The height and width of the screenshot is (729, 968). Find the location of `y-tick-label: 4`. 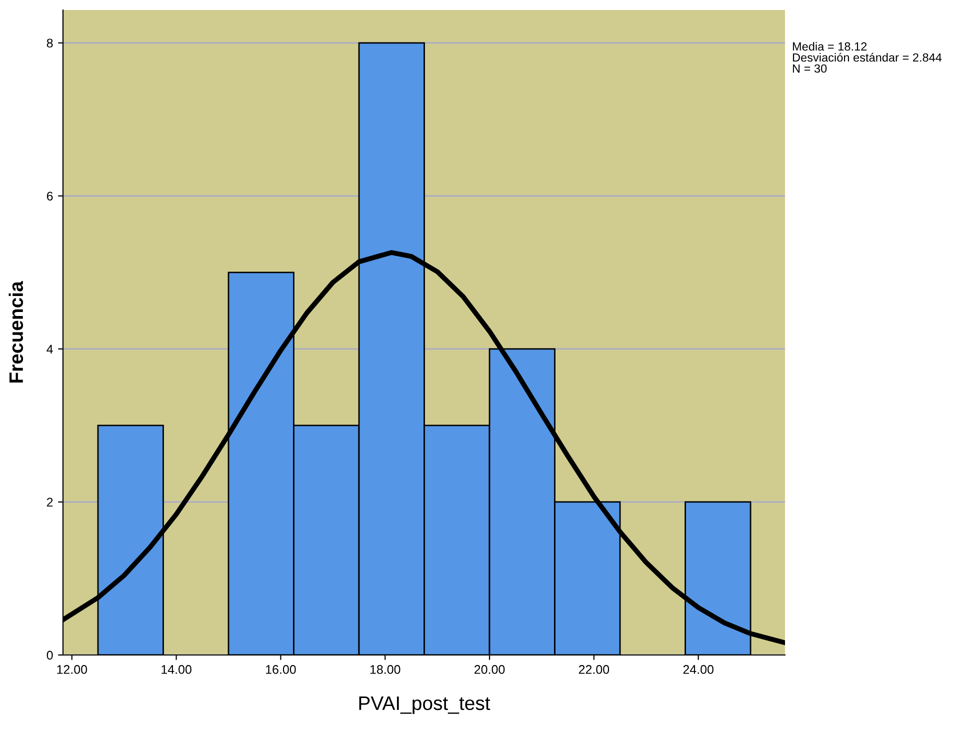

y-tick-label: 4 is located at coordinates (49, 349).